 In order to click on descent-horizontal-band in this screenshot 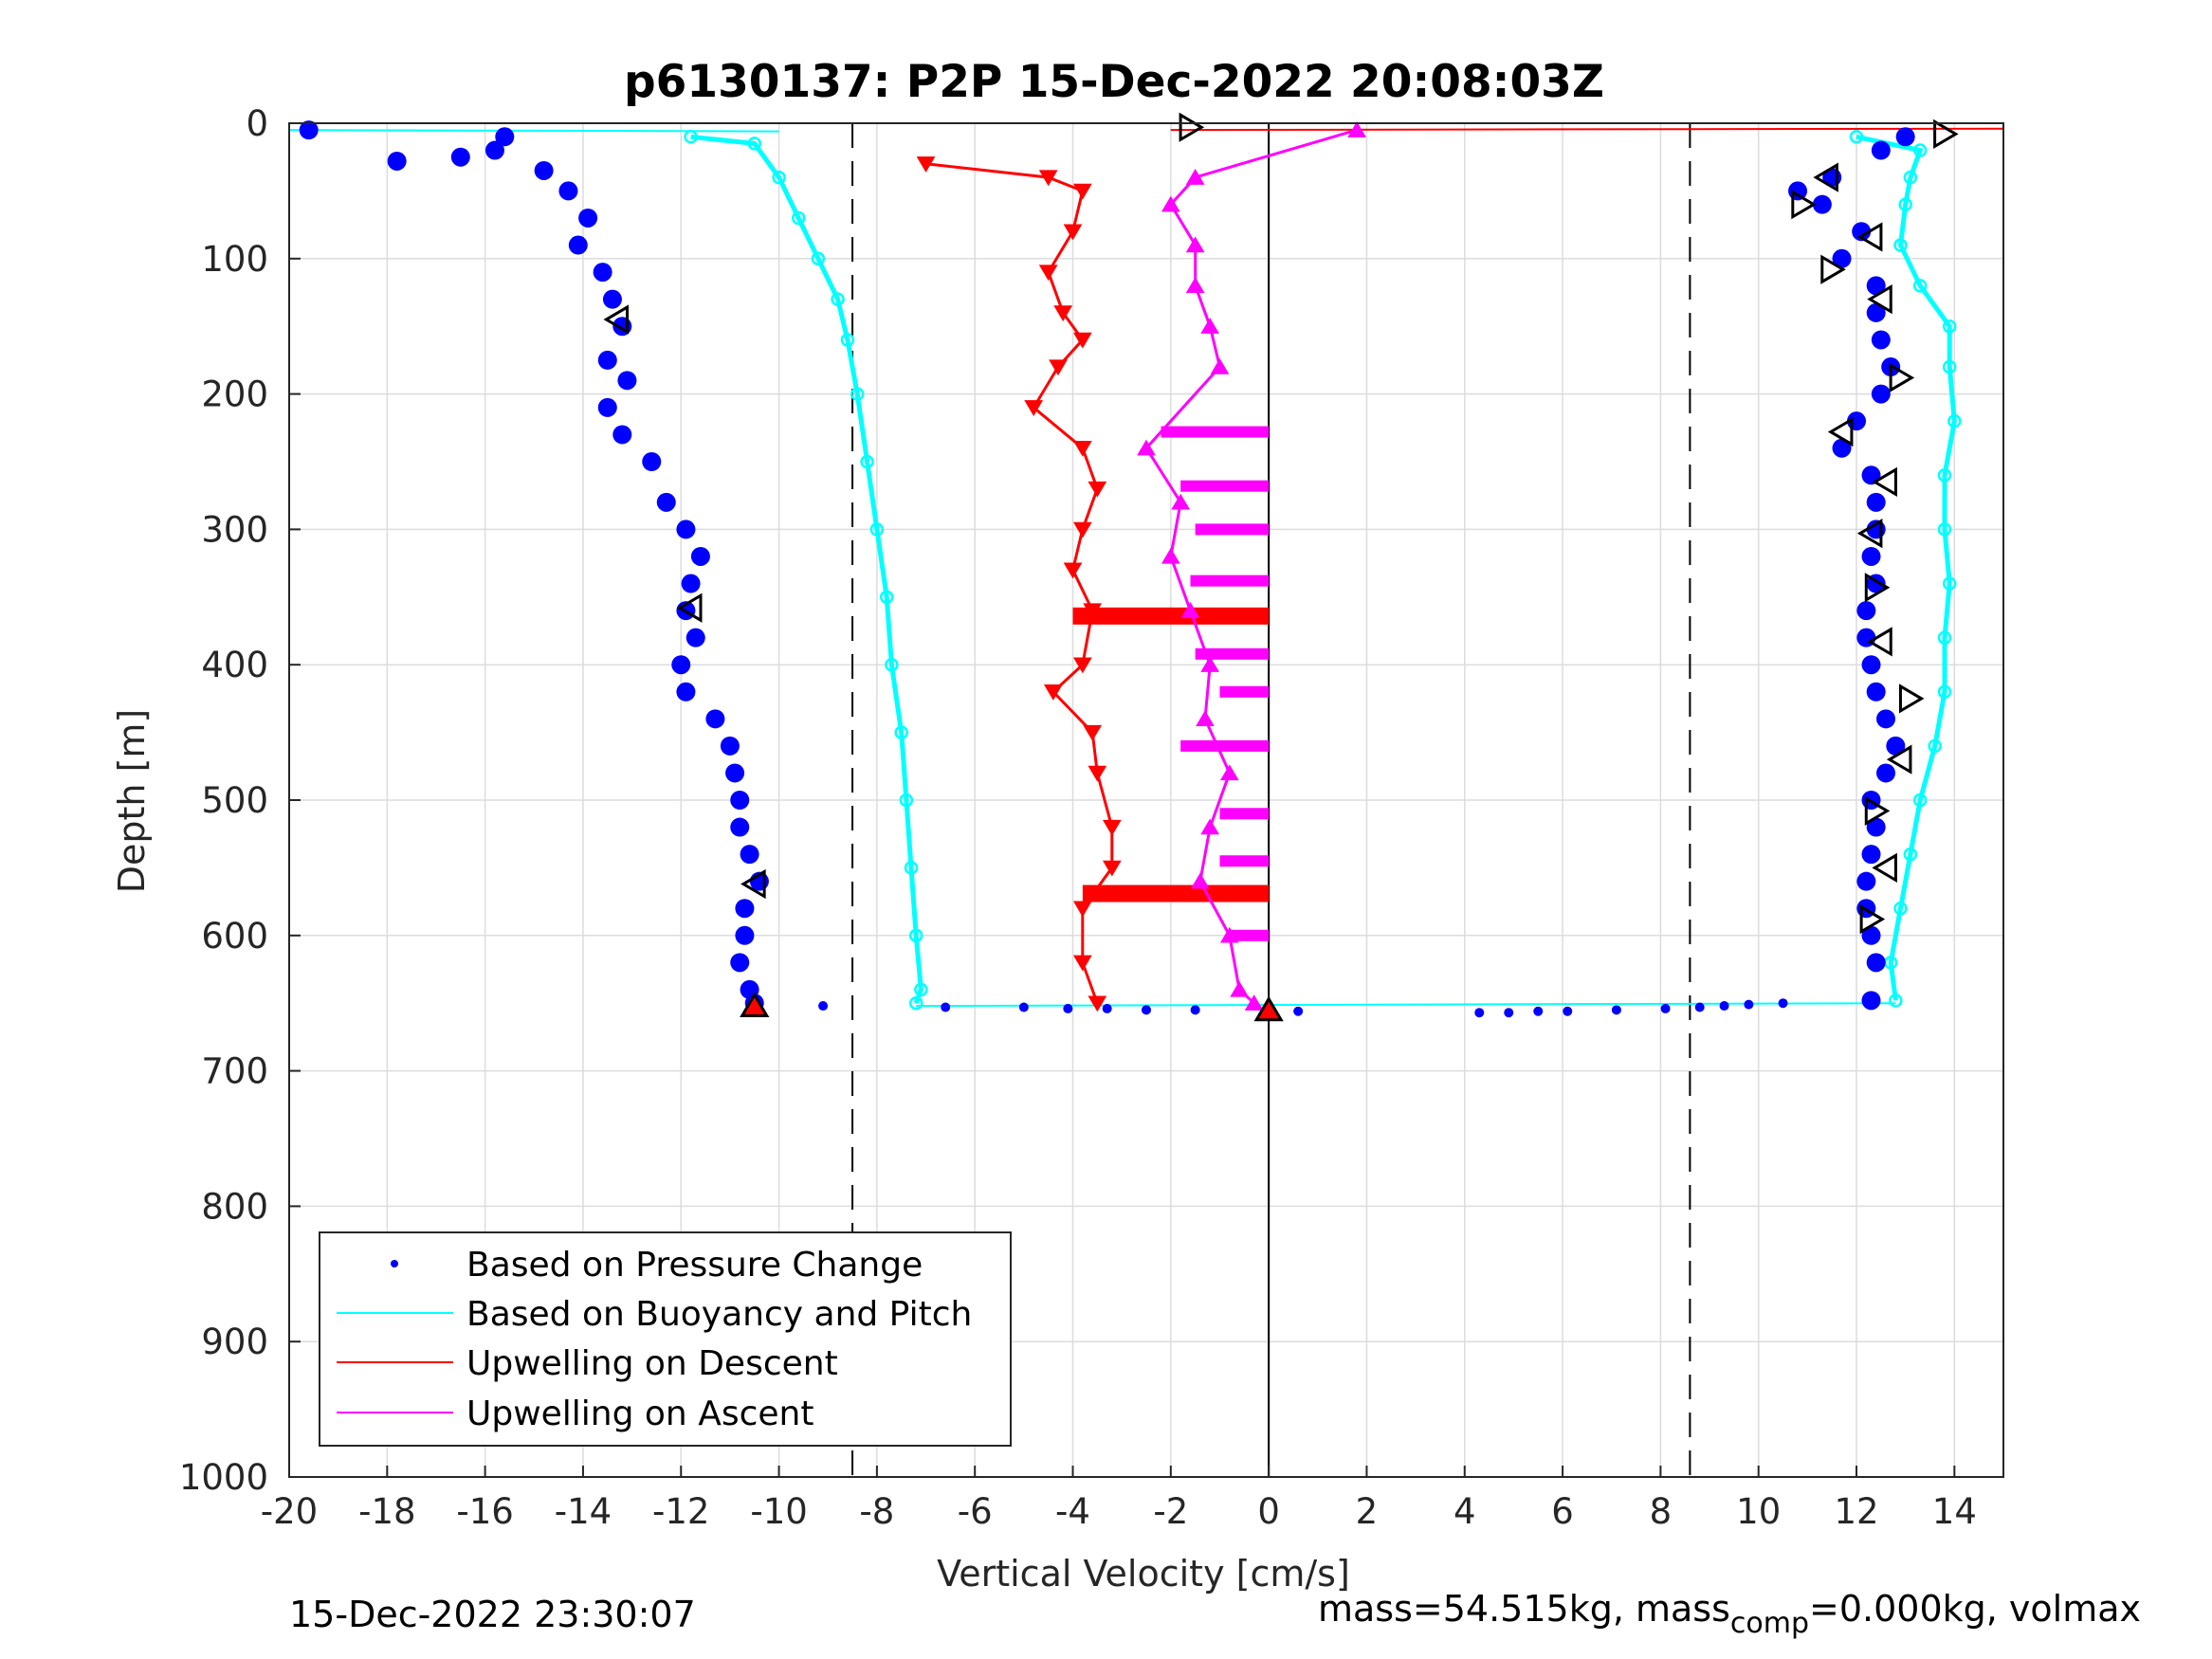, I will do `click(1176, 893)`.